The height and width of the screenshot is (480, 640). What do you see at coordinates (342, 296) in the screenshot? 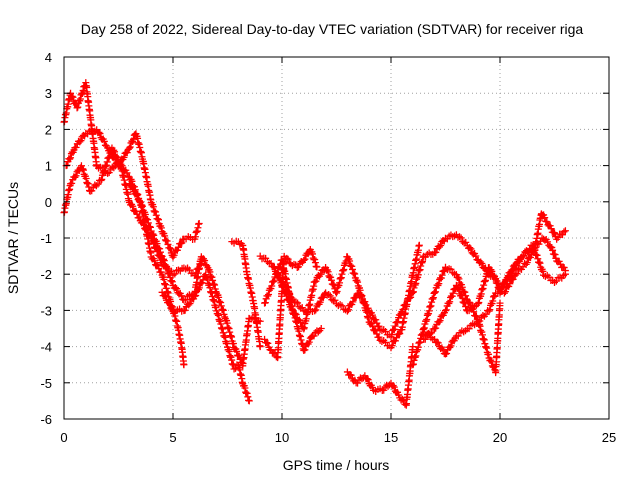
I see `series-track-i` at bounding box center [342, 296].